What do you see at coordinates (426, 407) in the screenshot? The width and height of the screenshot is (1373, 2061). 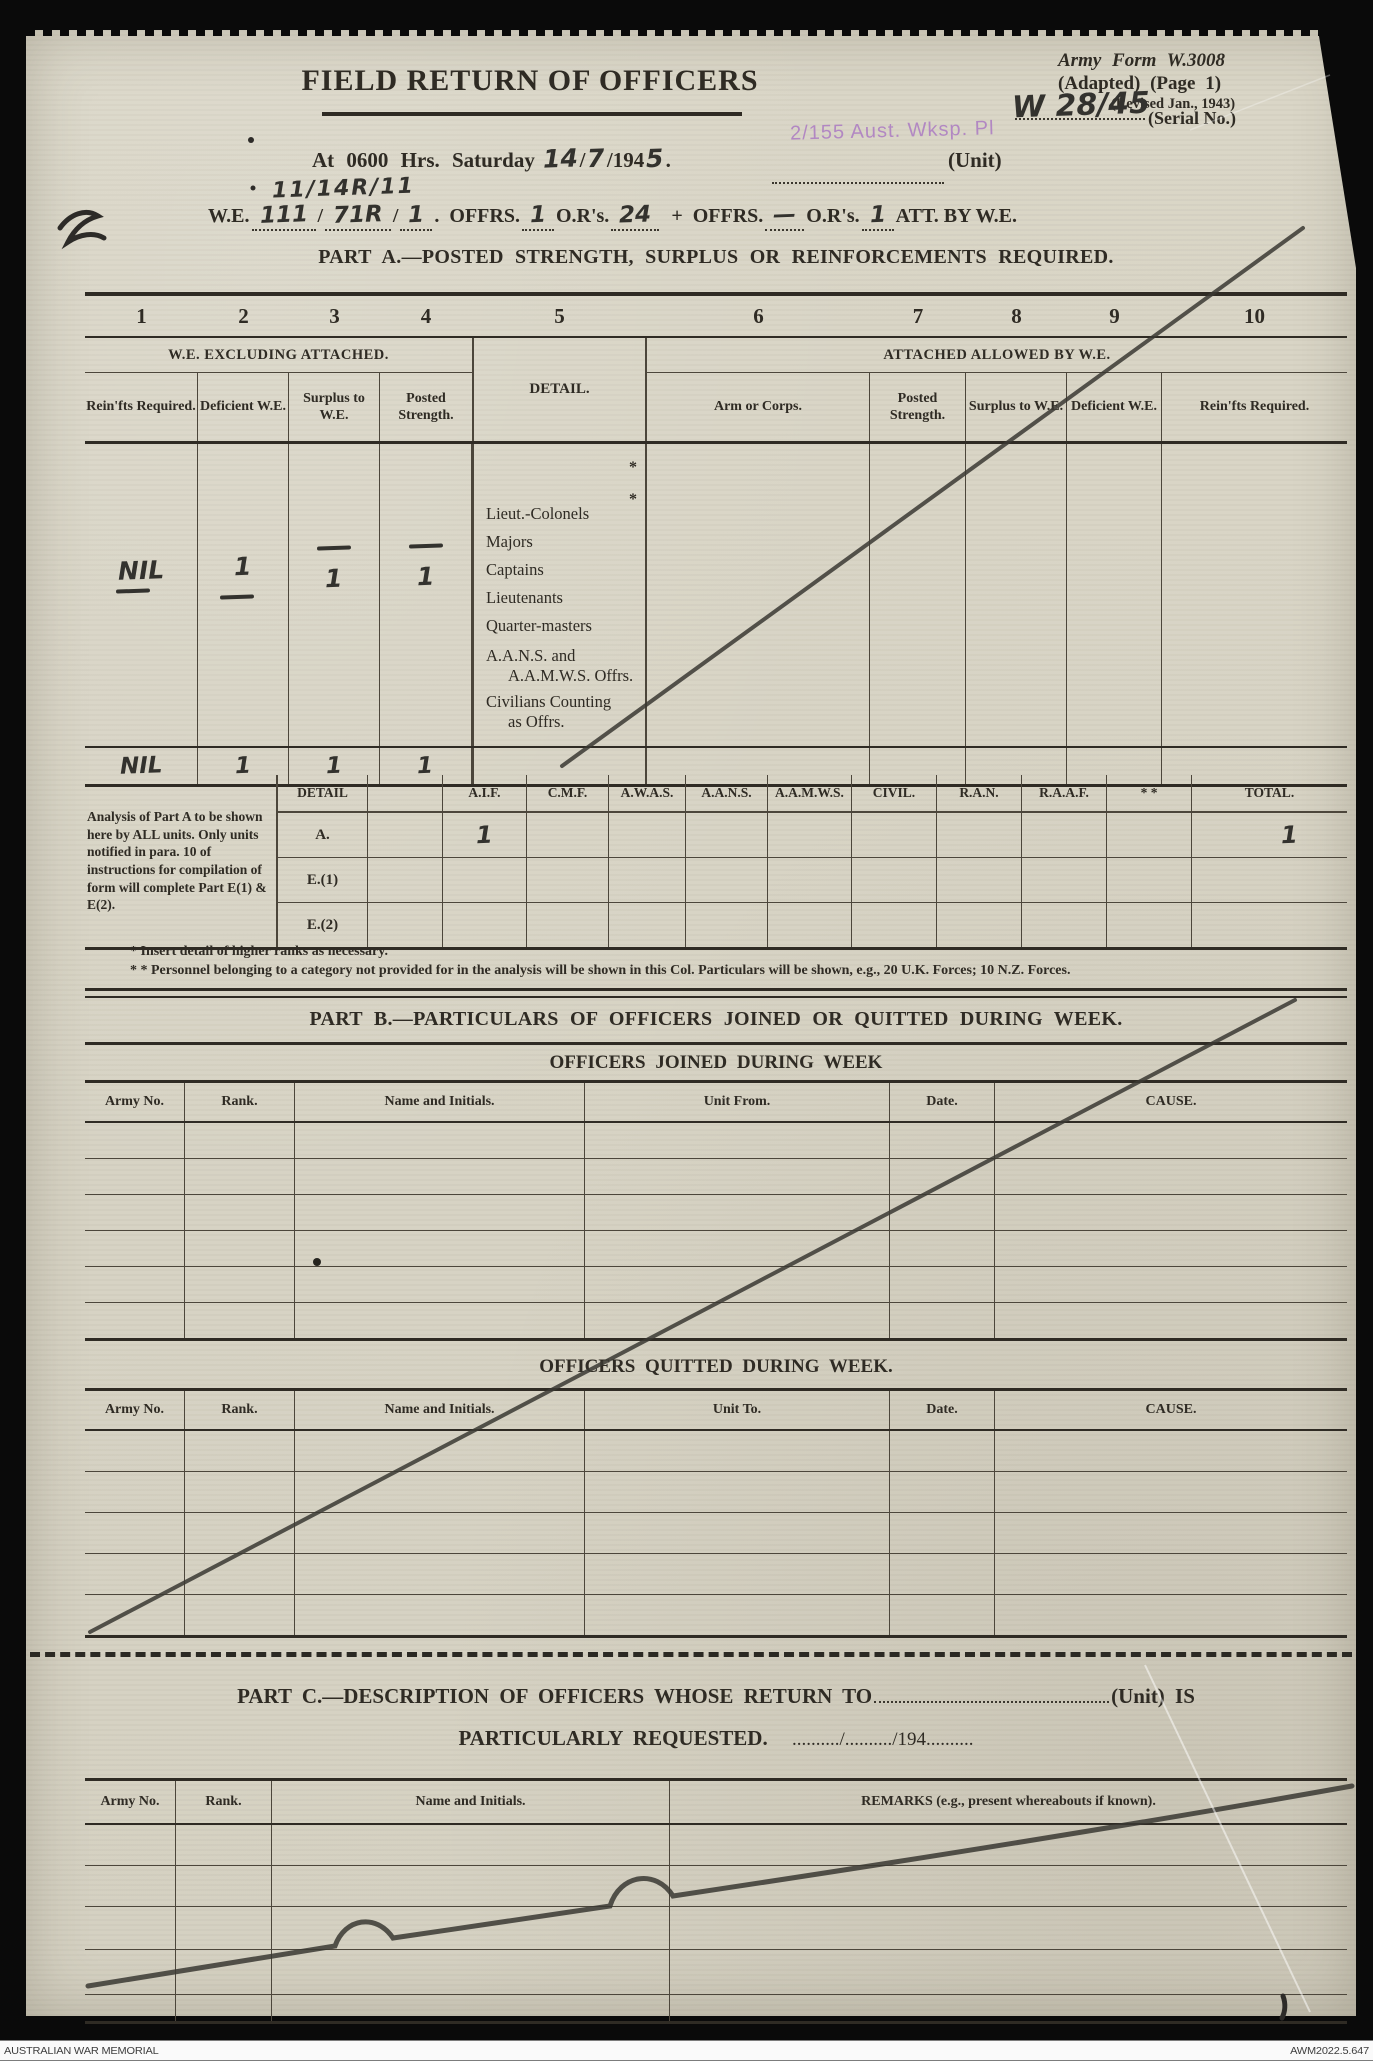 I see `col-header-posted: Posted Strength.` at bounding box center [426, 407].